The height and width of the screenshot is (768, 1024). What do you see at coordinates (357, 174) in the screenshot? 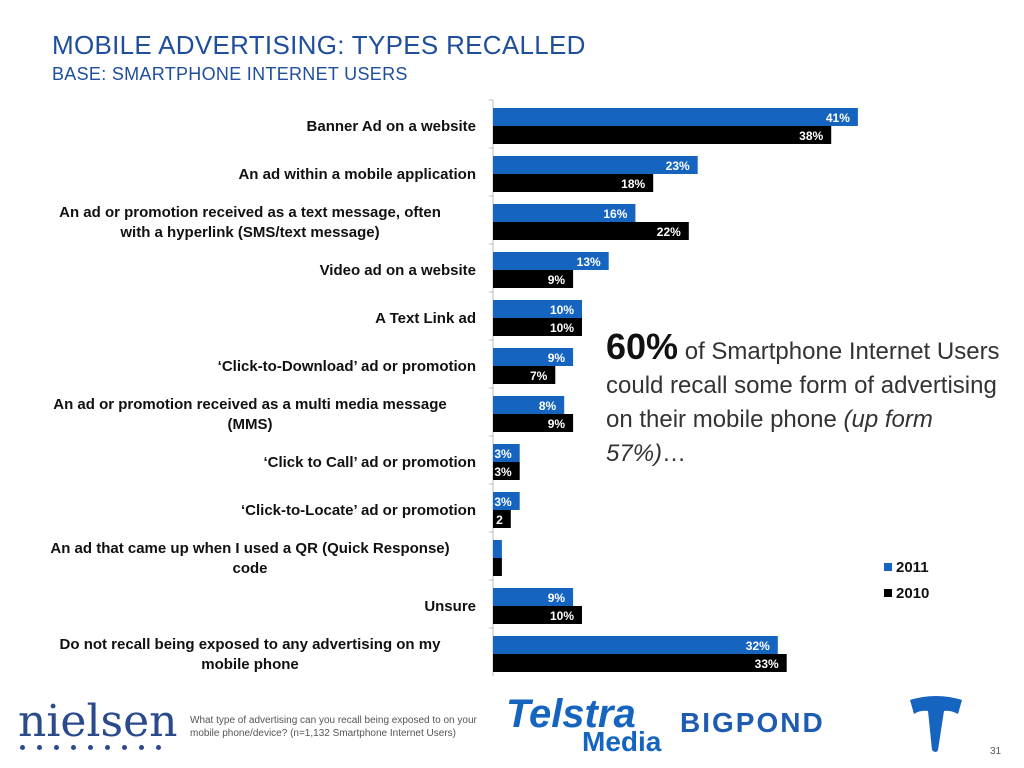
I see `category-label: An ad within a mobile application` at bounding box center [357, 174].